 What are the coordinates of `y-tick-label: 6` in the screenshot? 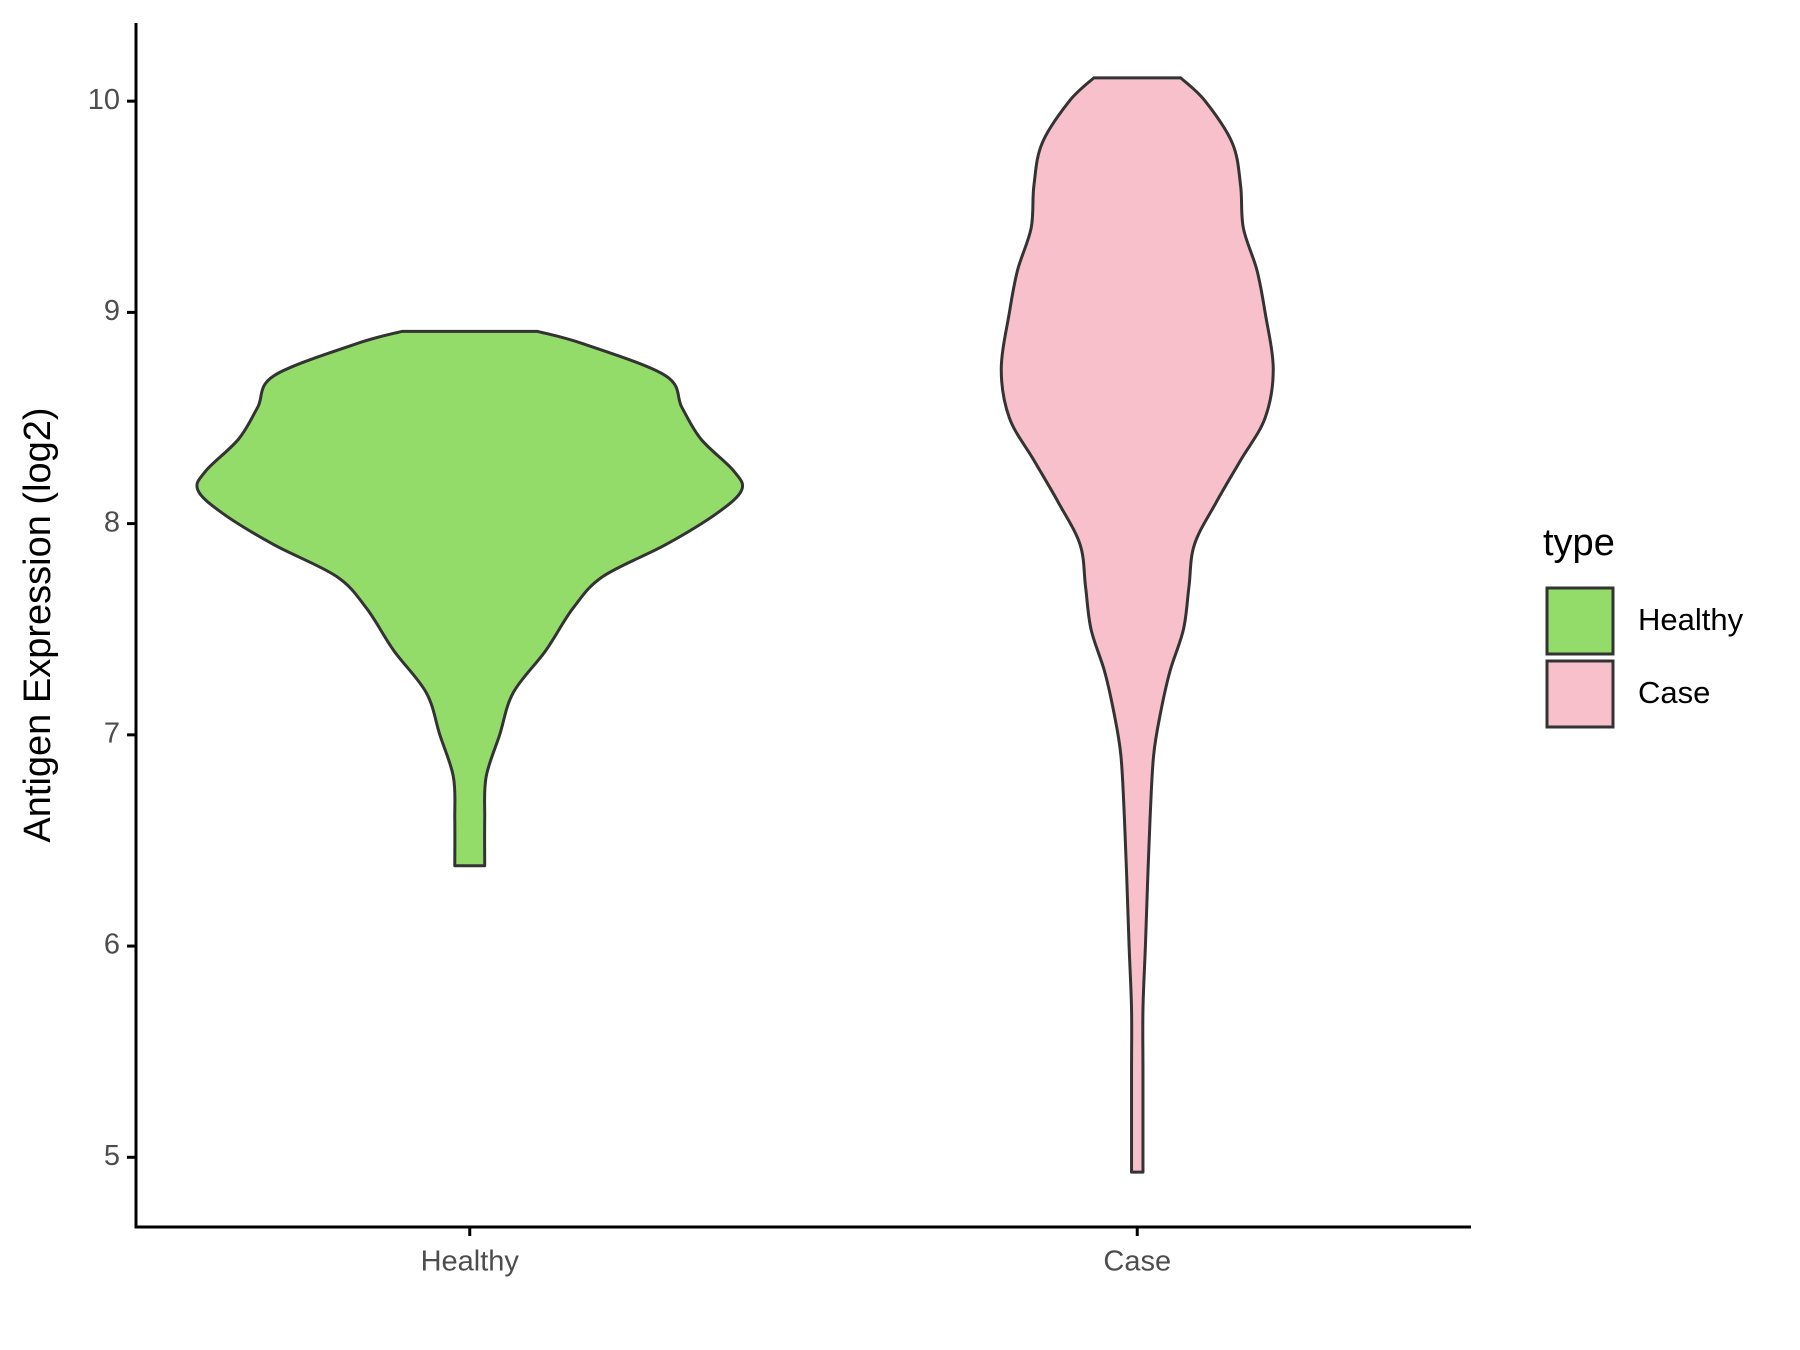 It's located at (112, 945).